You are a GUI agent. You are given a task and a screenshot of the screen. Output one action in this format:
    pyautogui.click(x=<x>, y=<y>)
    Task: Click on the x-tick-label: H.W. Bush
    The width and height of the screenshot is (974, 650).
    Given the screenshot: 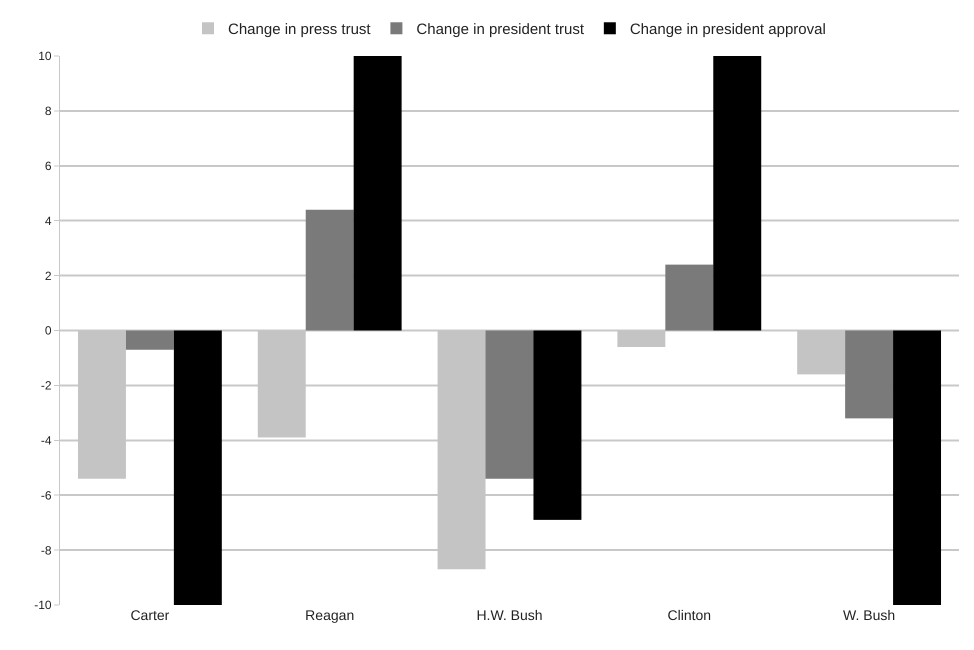 What is the action you would take?
    pyautogui.click(x=509, y=615)
    